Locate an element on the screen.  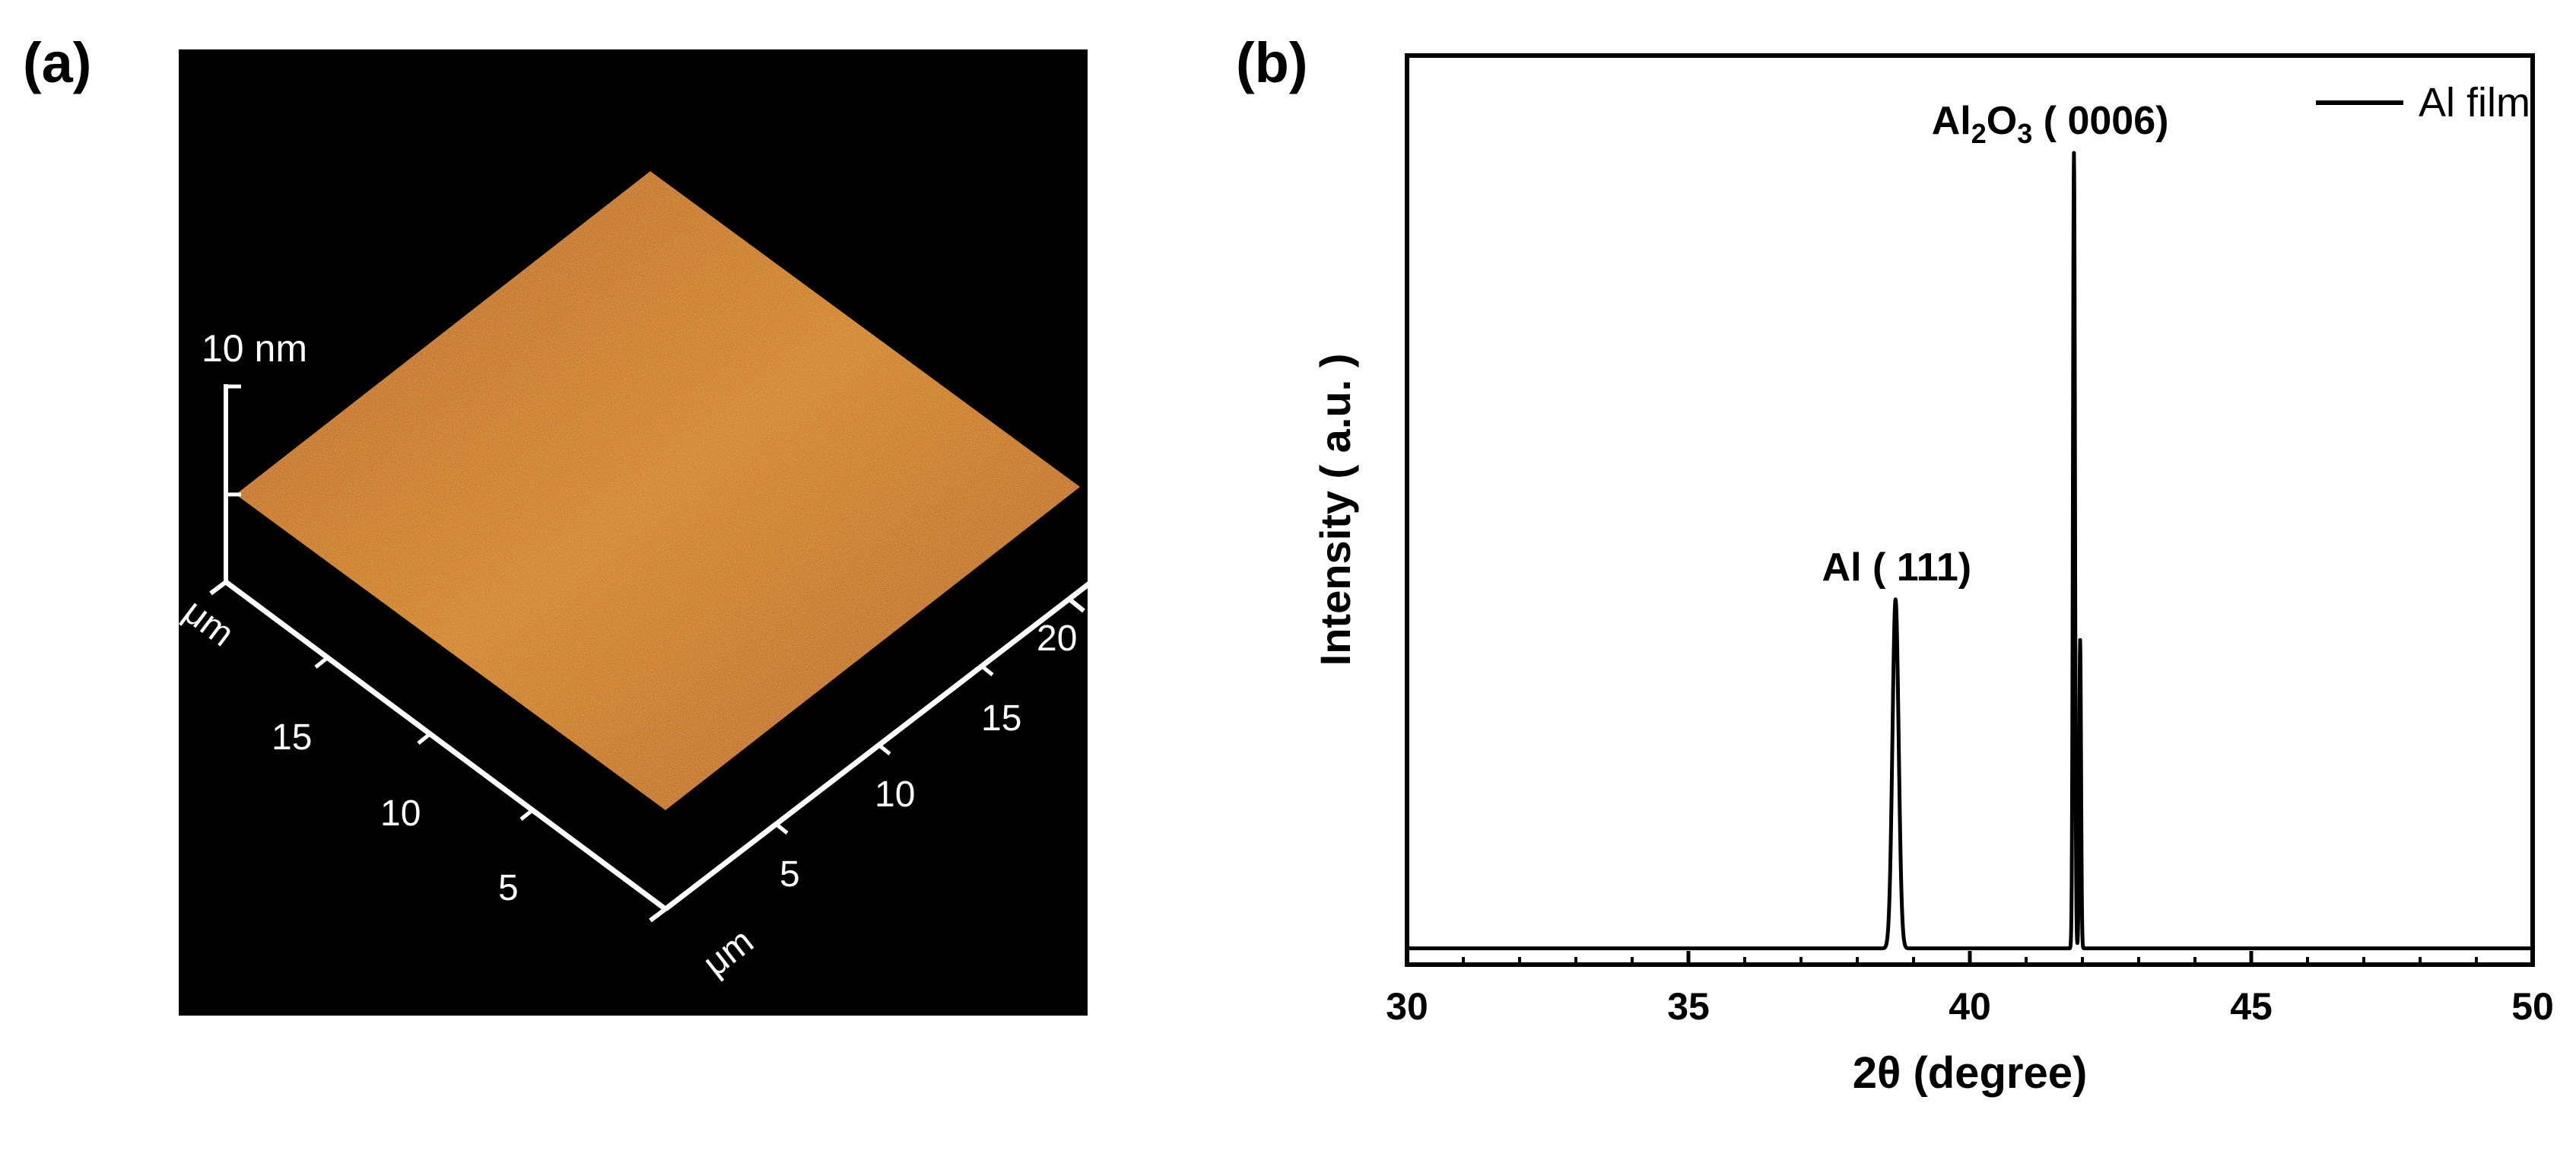
x-axis-label: 2θ (degree) is located at coordinates (1970, 1073).